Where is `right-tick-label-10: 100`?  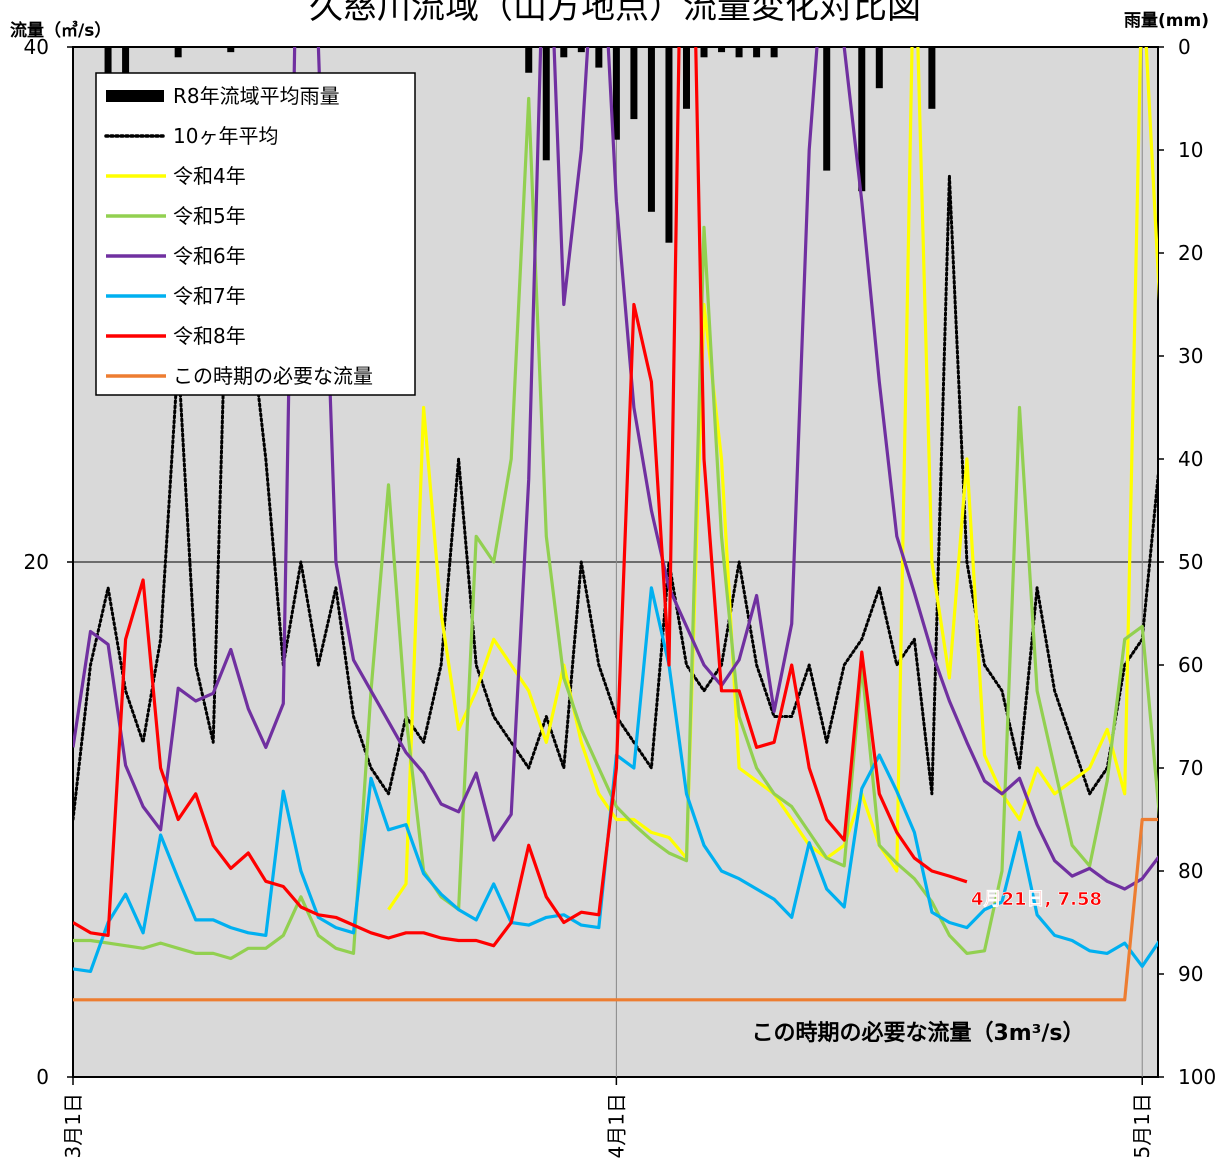
right-tick-label-10: 100 is located at coordinates (1197, 1077).